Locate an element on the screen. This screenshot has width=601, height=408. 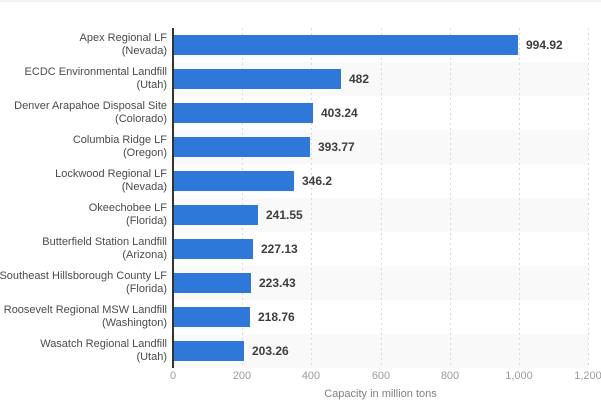
x-tick-label: 200 is located at coordinates (242, 376).